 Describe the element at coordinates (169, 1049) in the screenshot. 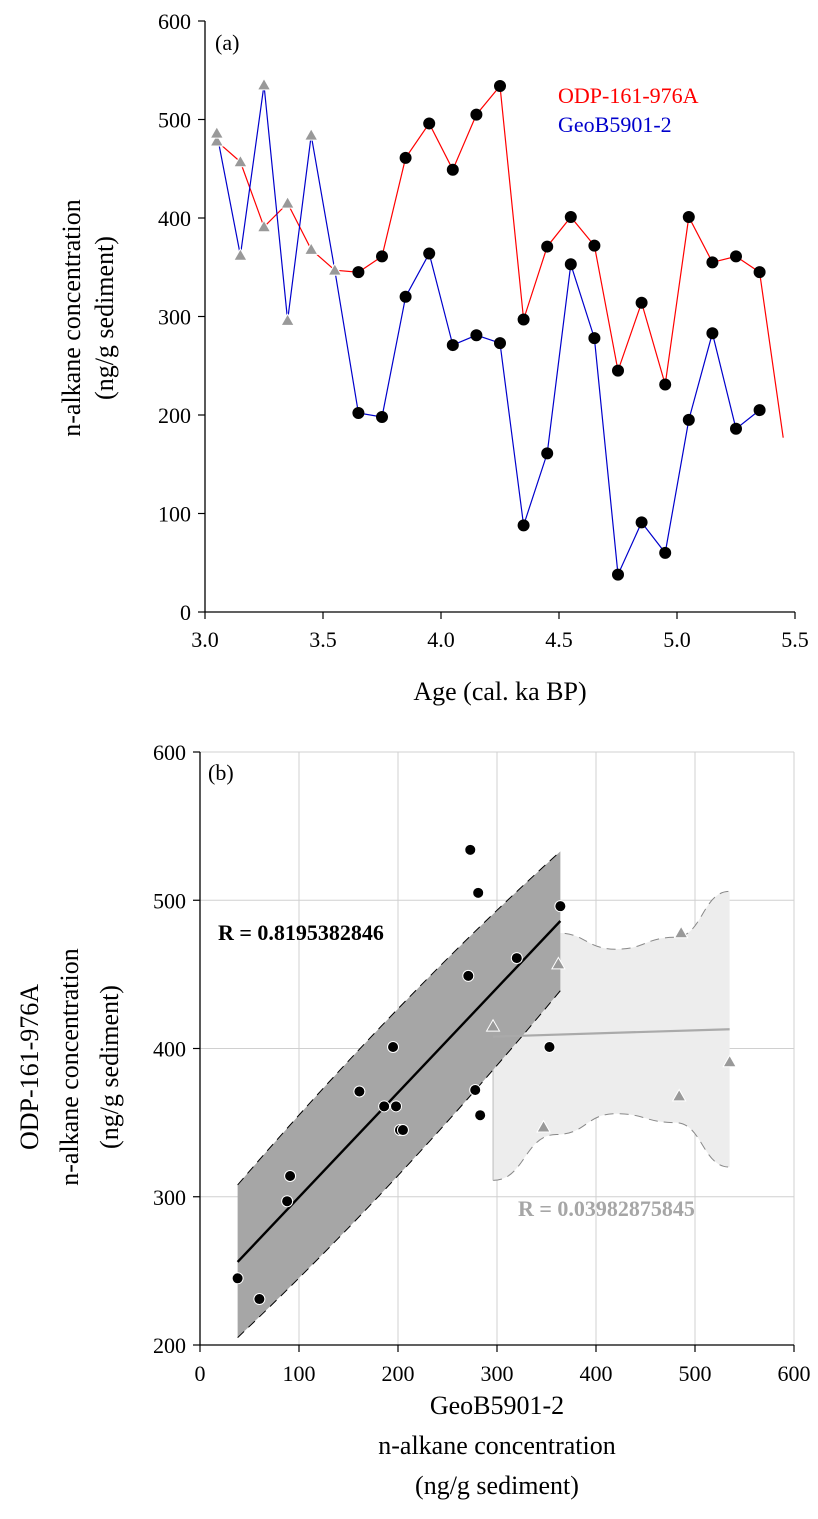

I see `panel-b-y-tick-label: 400` at that location.